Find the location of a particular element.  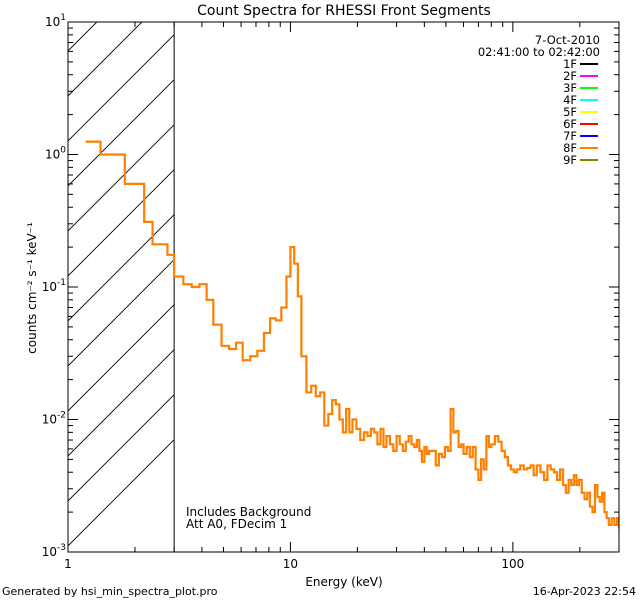

footer-generated-by: Generated by hsi_min_spectra_plot.pro is located at coordinates (110, 591).